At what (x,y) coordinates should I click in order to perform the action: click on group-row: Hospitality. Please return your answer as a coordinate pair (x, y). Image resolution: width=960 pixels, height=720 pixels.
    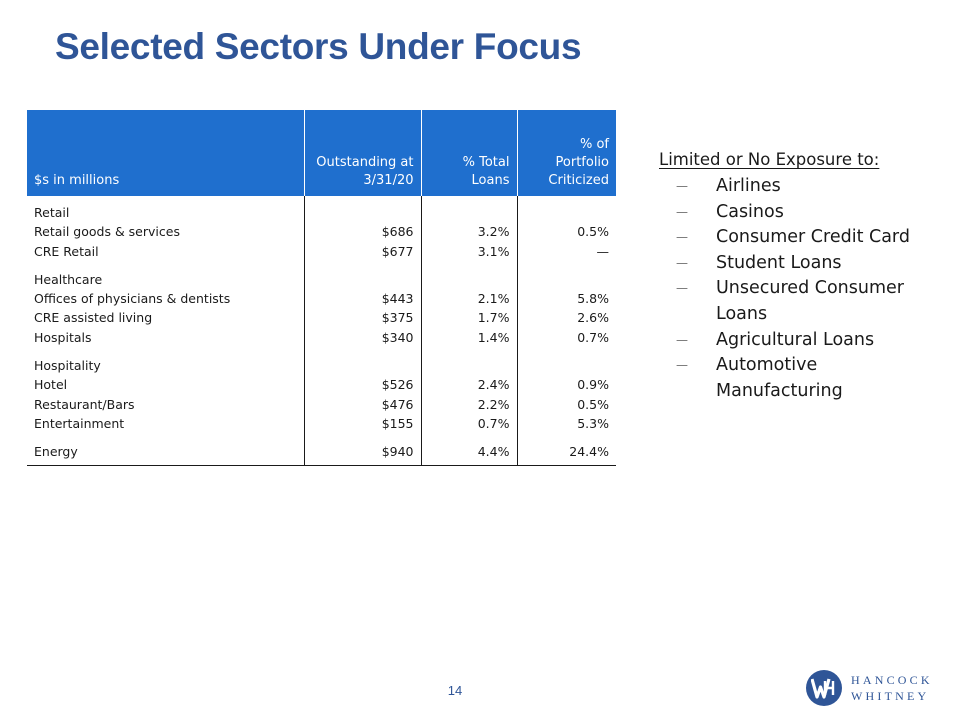
    Looking at the image, I should click on (321, 361).